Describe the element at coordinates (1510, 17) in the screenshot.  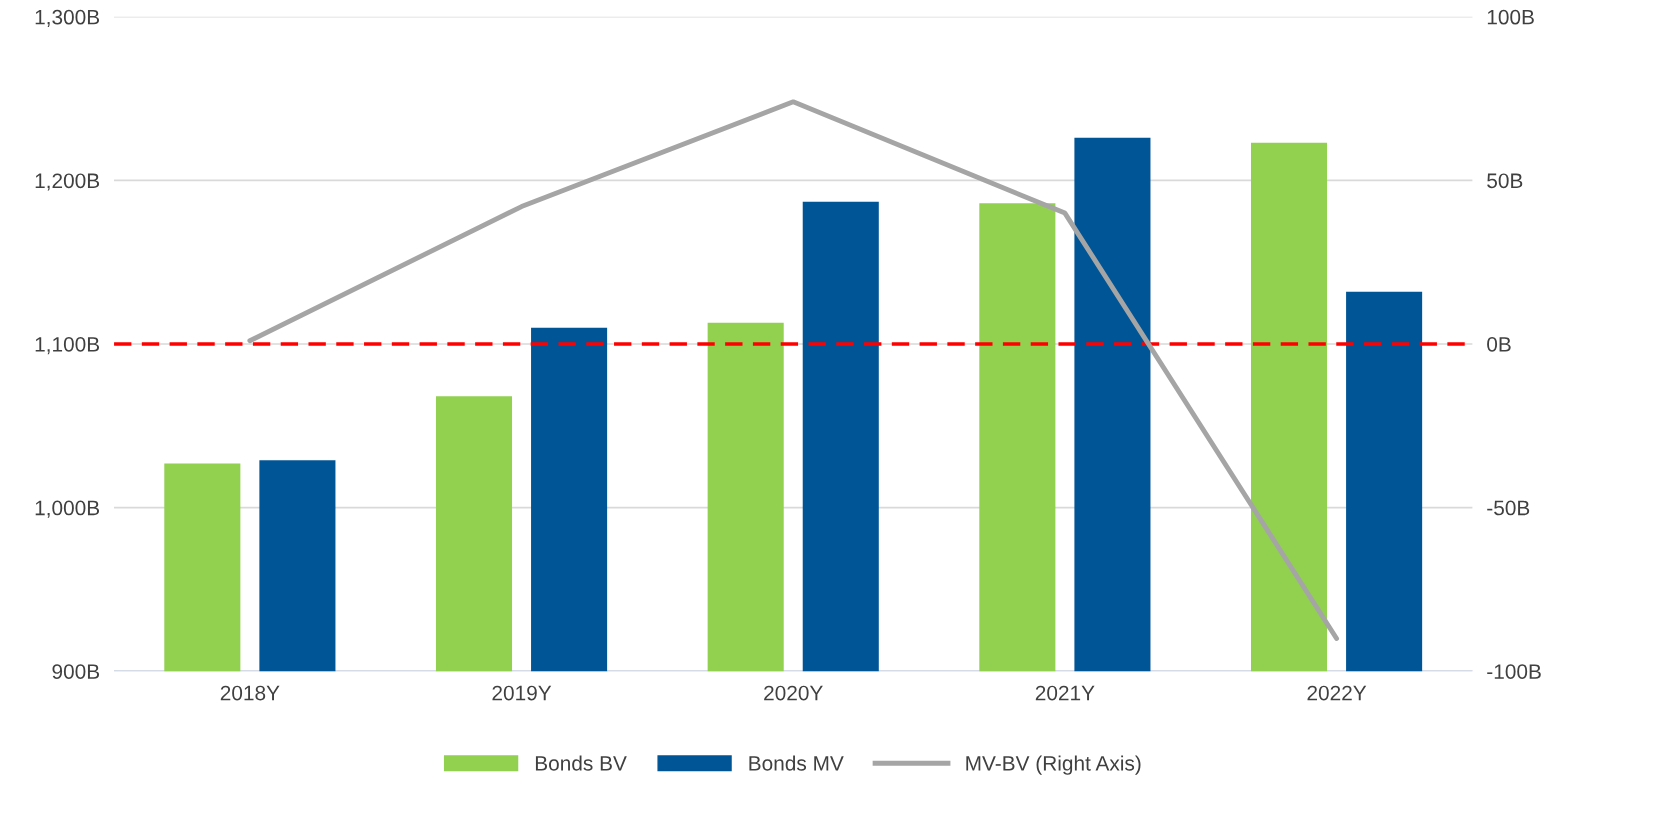
I see `y2-tick-label: 100B` at that location.